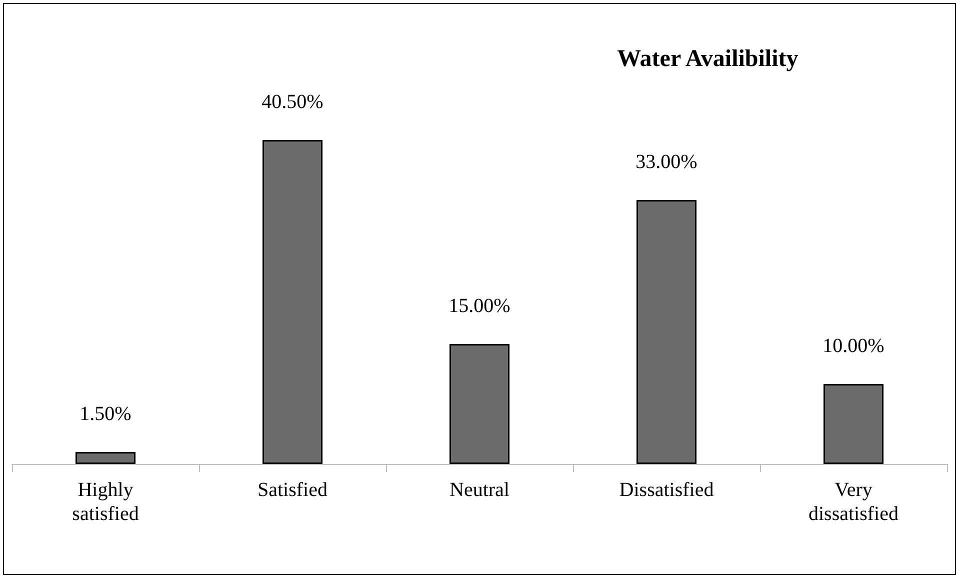 The image size is (961, 580). Describe the element at coordinates (853, 346) in the screenshot. I see `data-label: 10.00%` at that location.